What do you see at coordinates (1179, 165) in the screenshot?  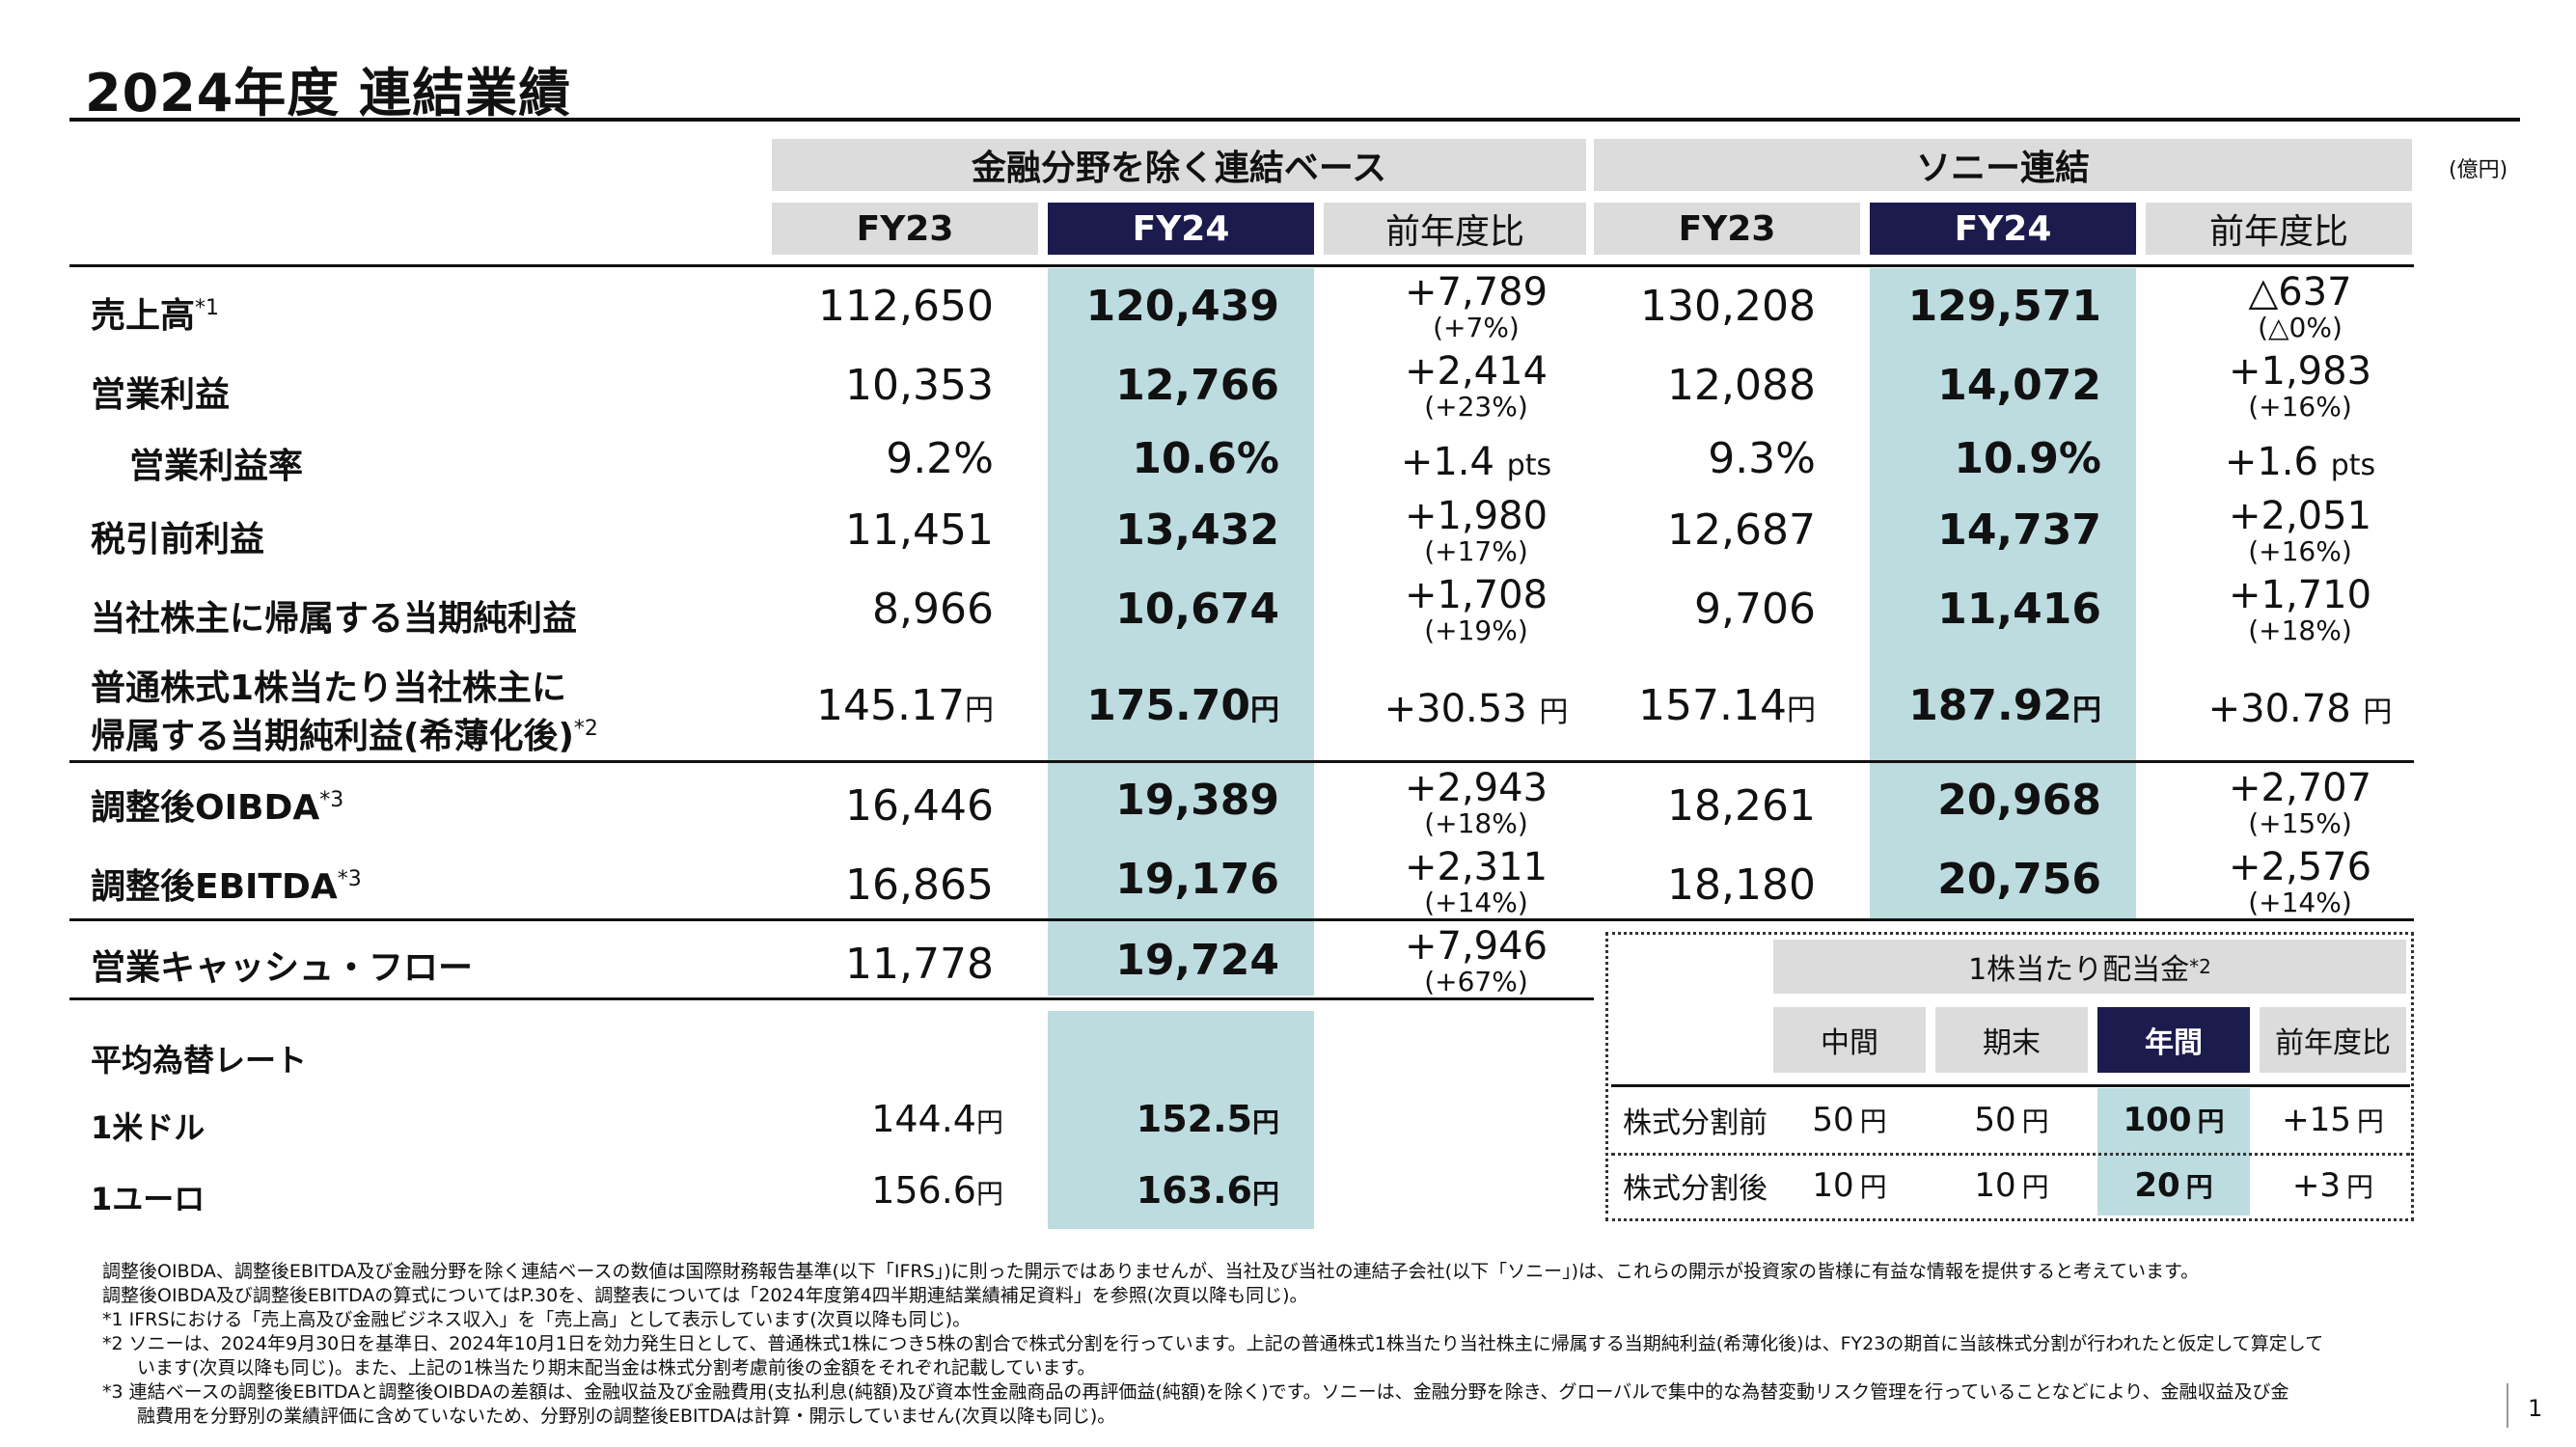 I see `group-header-excl-financial: 金融分野を除く連結ベース` at bounding box center [1179, 165].